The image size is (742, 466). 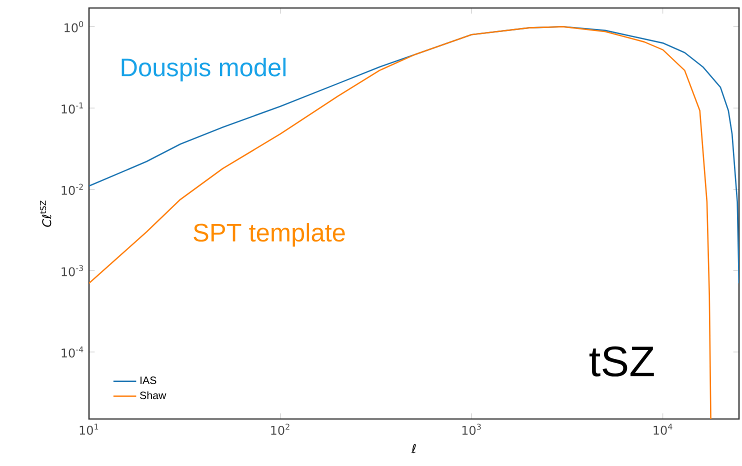 What do you see at coordinates (471, 429) in the screenshot?
I see `x-tick-label: 10$^{3}$` at bounding box center [471, 429].